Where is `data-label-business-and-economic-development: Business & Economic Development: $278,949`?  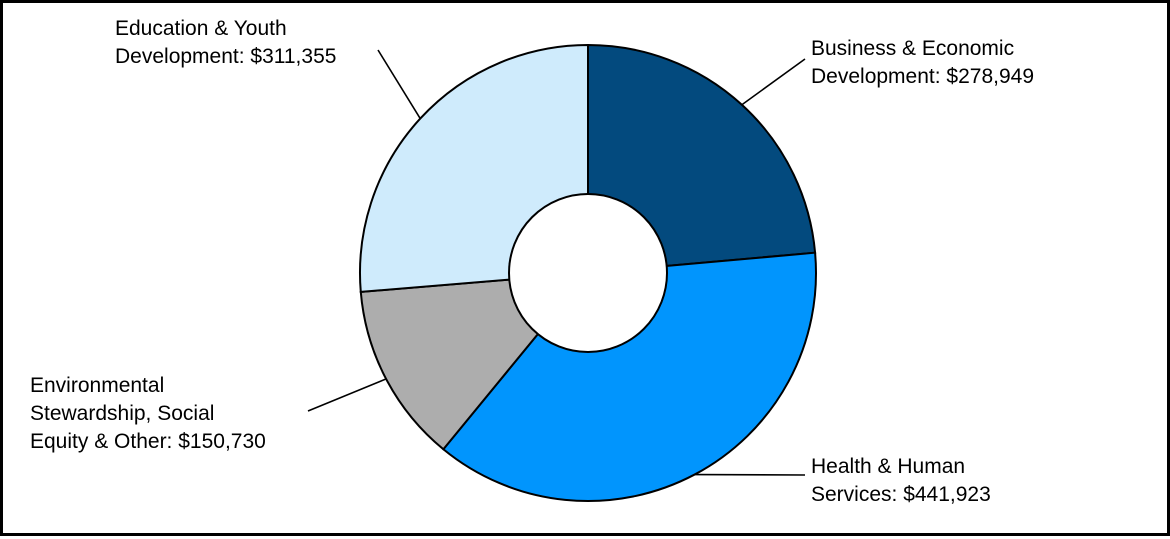
data-label-business-and-economic-development: Business & Economic Development: $278,949 is located at coordinates (922, 62).